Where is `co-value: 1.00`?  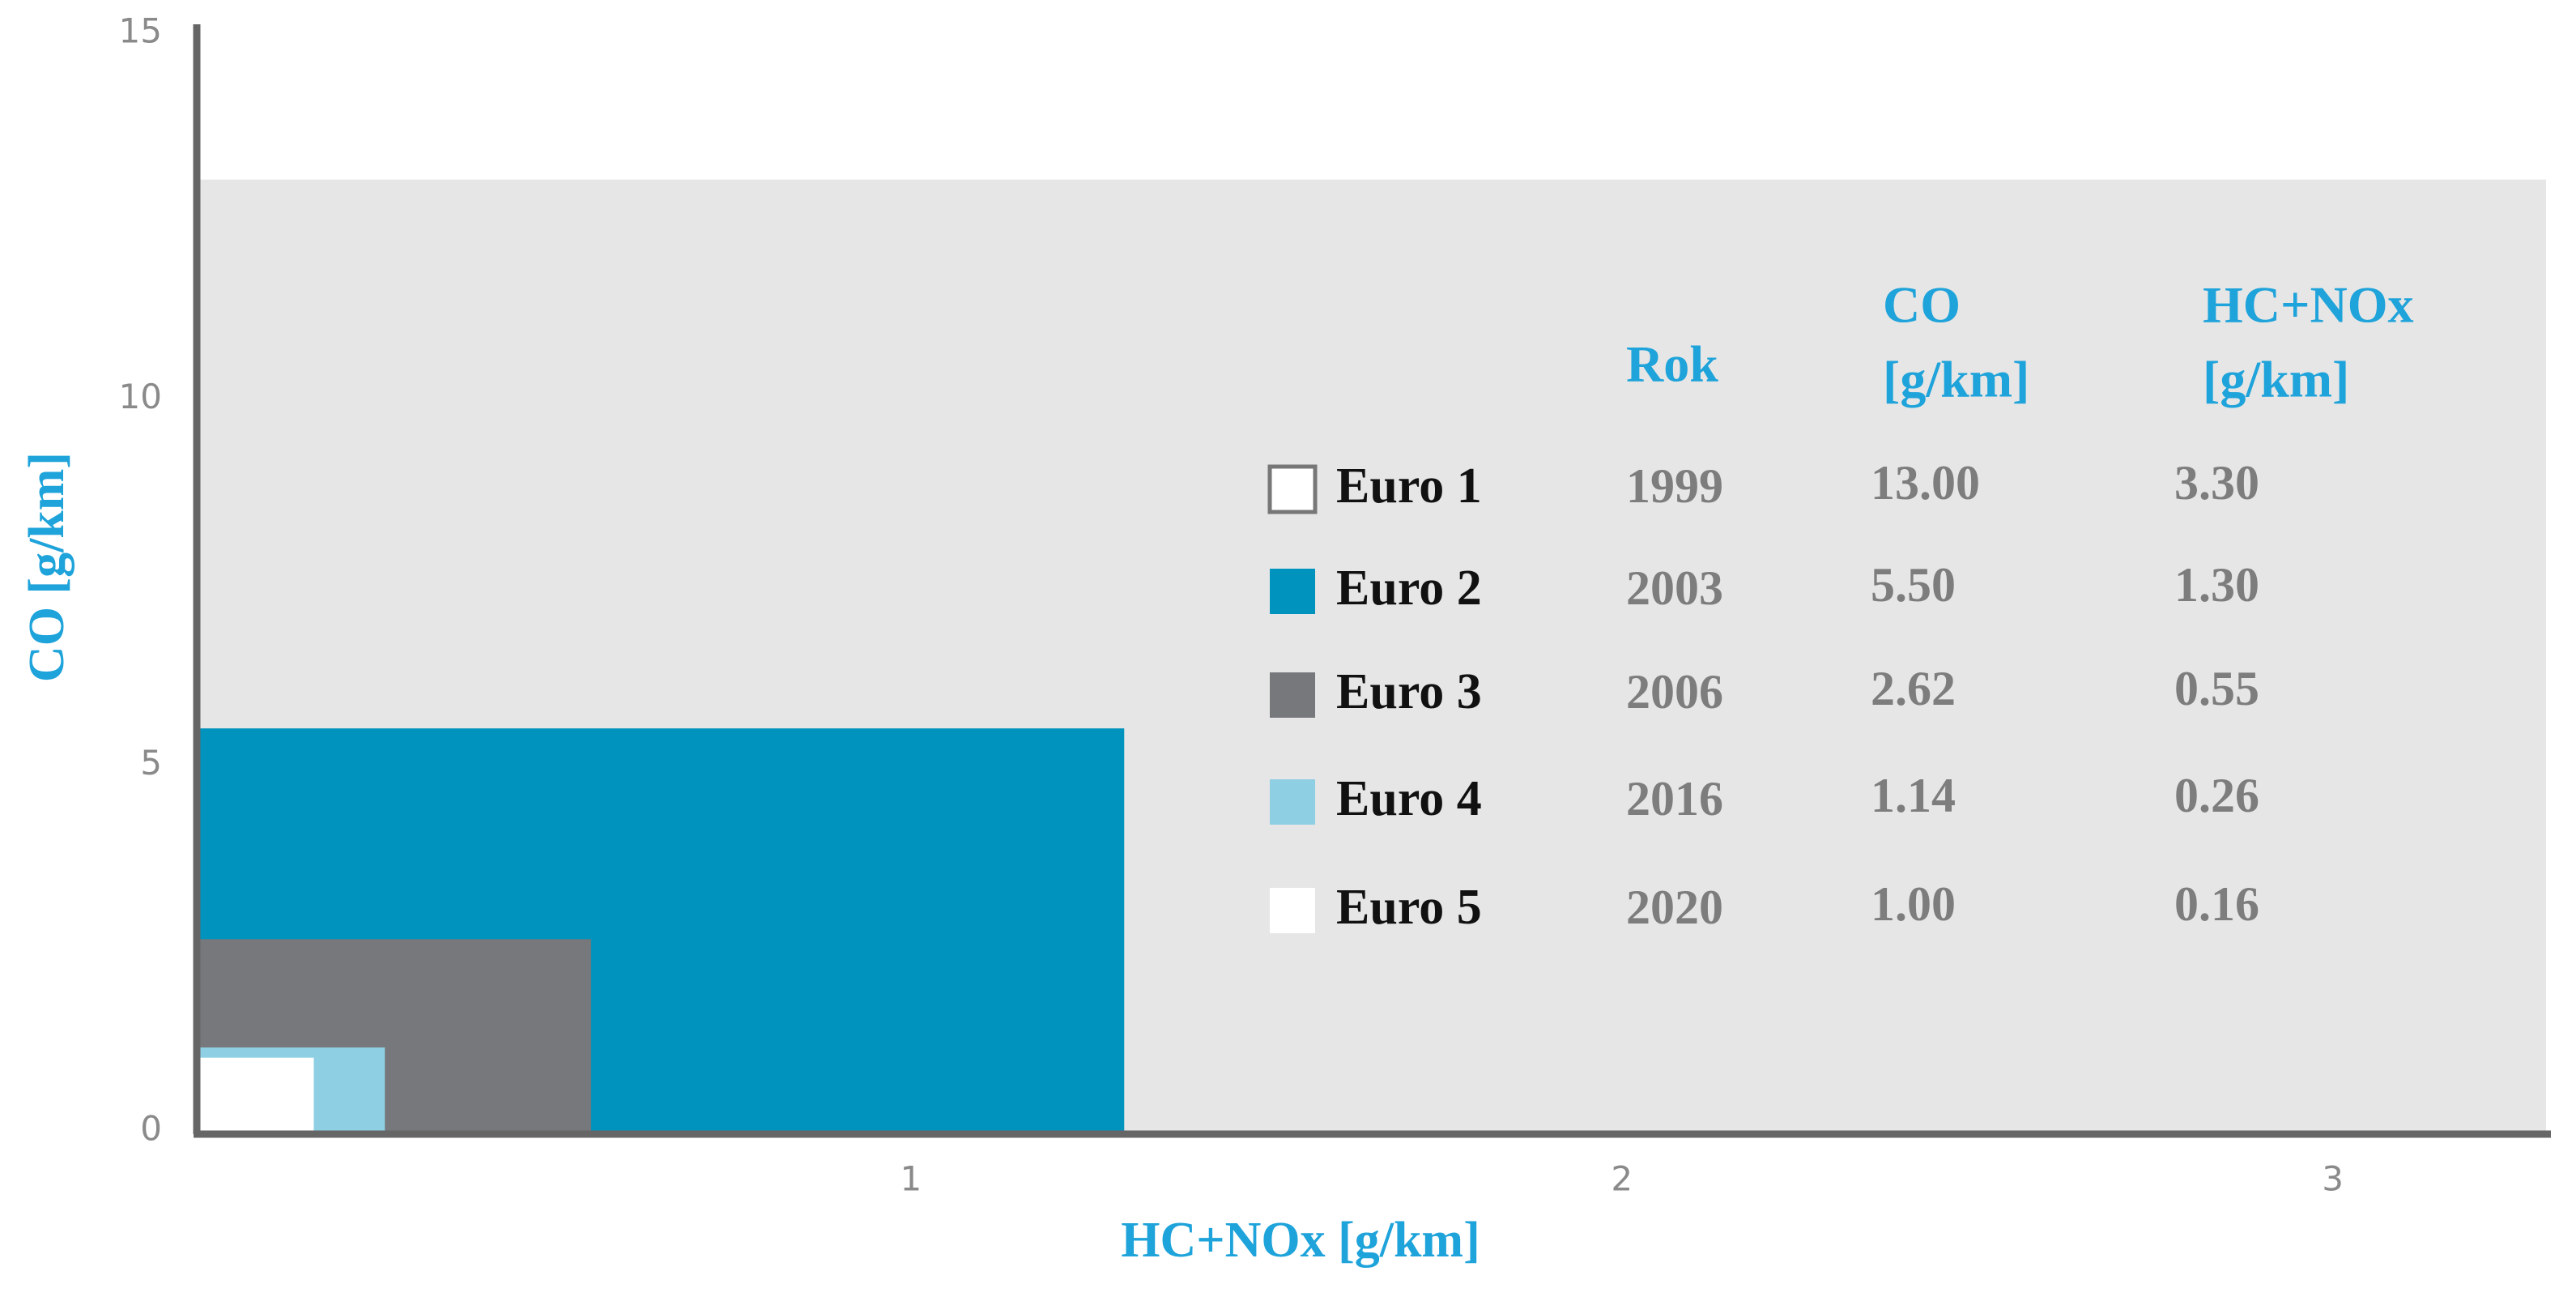 co-value: 1.00 is located at coordinates (1913, 904).